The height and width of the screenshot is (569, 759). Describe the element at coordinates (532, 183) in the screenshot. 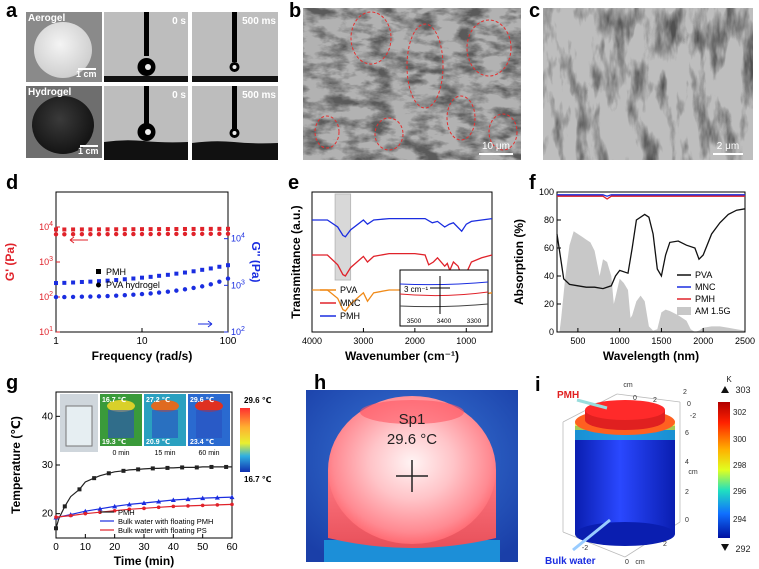

I see `panel-label-f: f` at that location.